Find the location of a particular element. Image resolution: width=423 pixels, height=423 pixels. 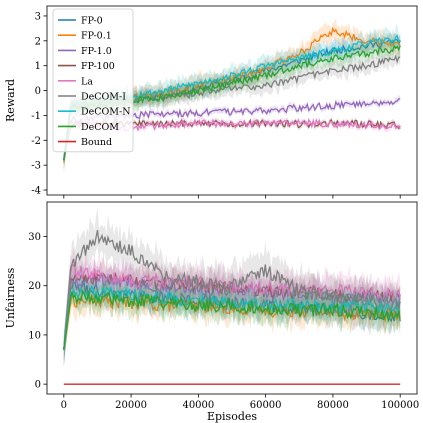

series-line-decom-n is located at coordinates (232, 317).